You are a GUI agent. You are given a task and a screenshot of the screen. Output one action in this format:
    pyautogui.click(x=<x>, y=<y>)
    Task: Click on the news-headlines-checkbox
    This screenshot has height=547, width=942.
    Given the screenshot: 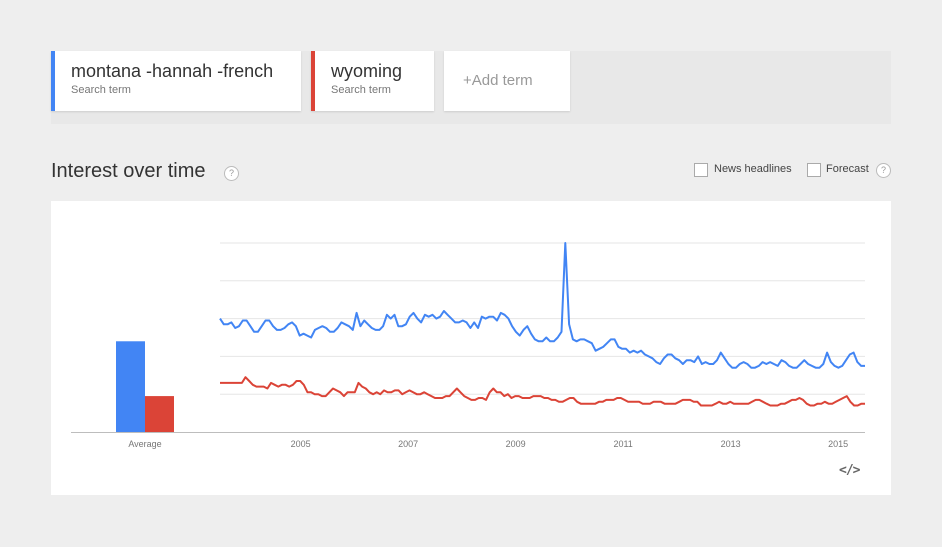 What is the action you would take?
    pyautogui.click(x=701, y=170)
    